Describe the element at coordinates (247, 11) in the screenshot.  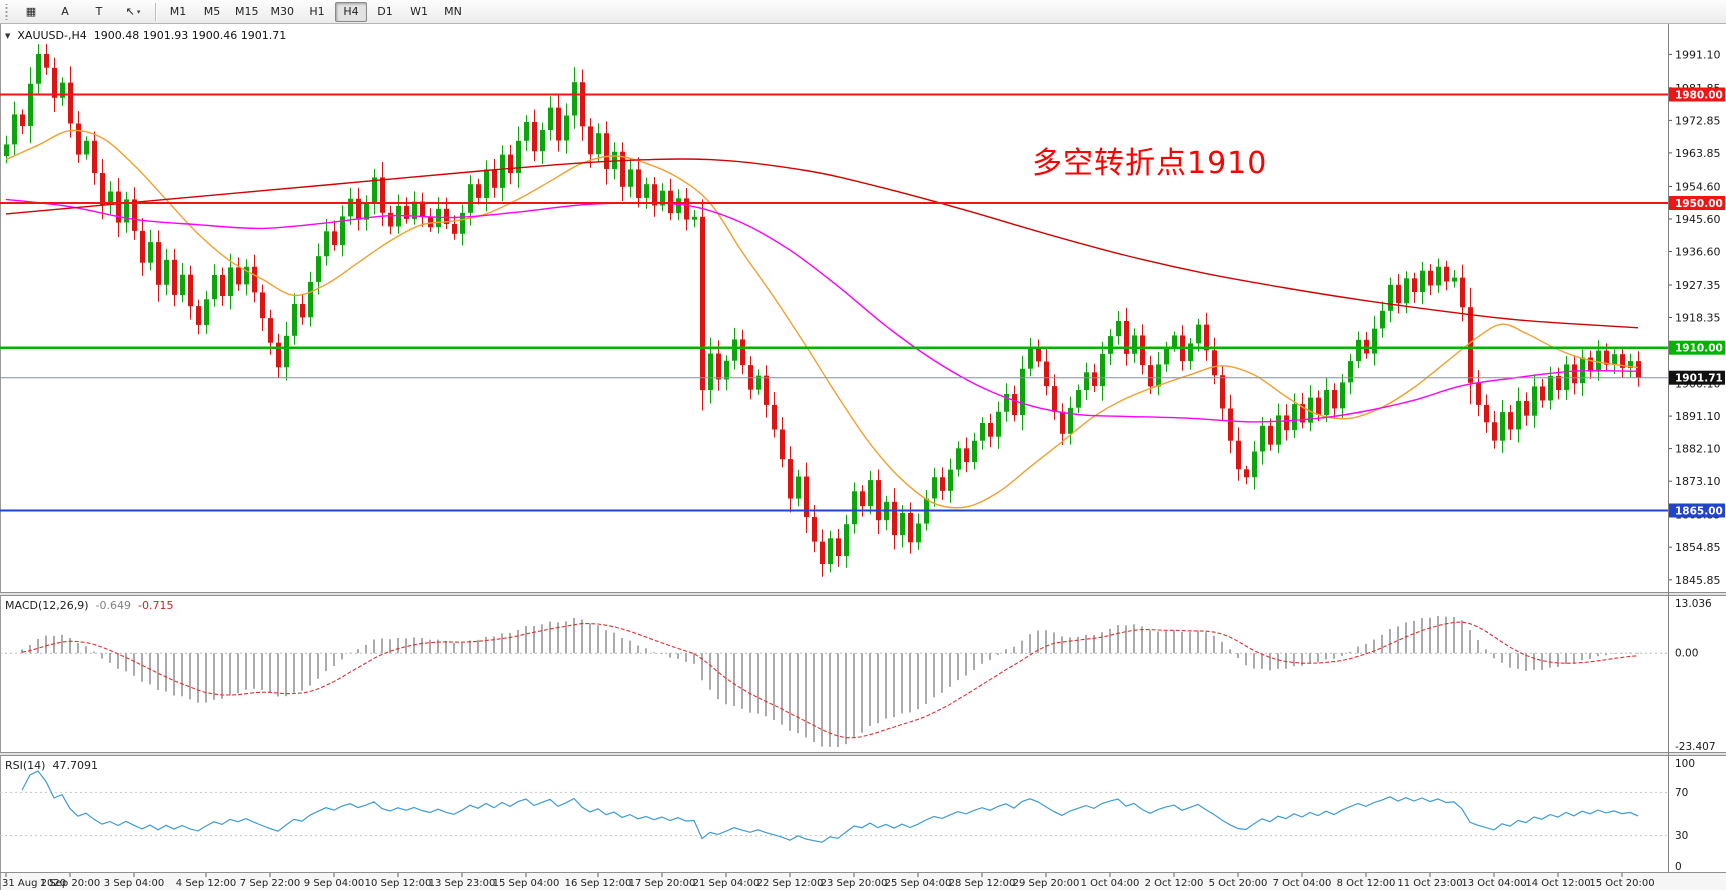
I see `tf-button-M15: M15` at that location.